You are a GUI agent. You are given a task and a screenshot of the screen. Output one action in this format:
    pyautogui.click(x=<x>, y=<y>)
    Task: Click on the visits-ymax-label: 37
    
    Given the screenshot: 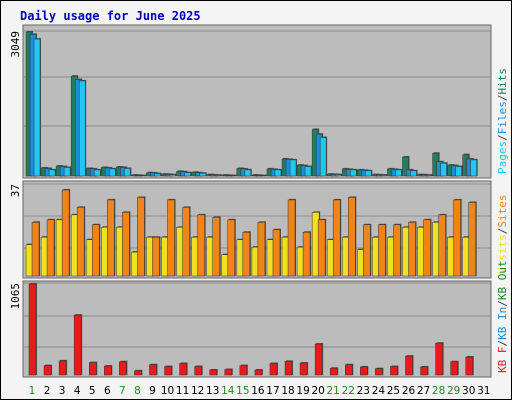 What is the action you would take?
    pyautogui.click(x=15, y=190)
    